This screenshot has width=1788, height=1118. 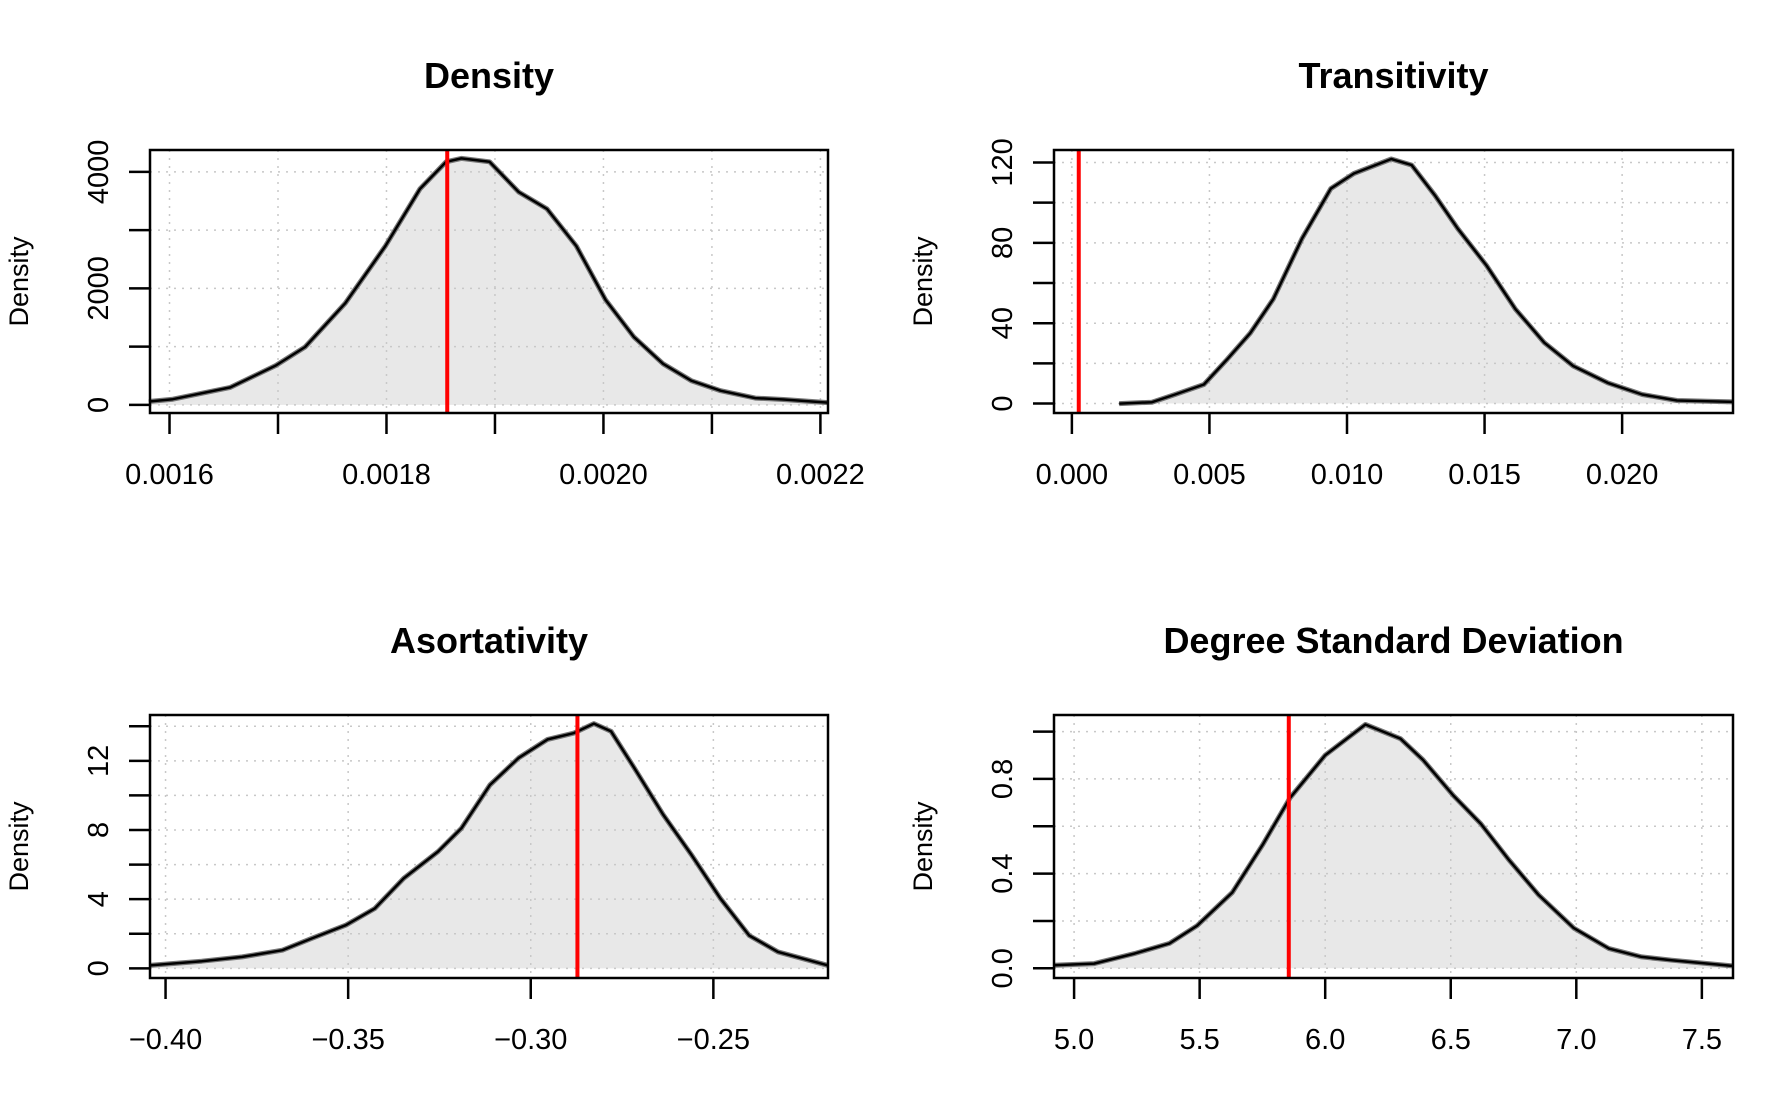 What do you see at coordinates (1451, 1040) in the screenshot?
I see `x-tick-label: 6.5` at bounding box center [1451, 1040].